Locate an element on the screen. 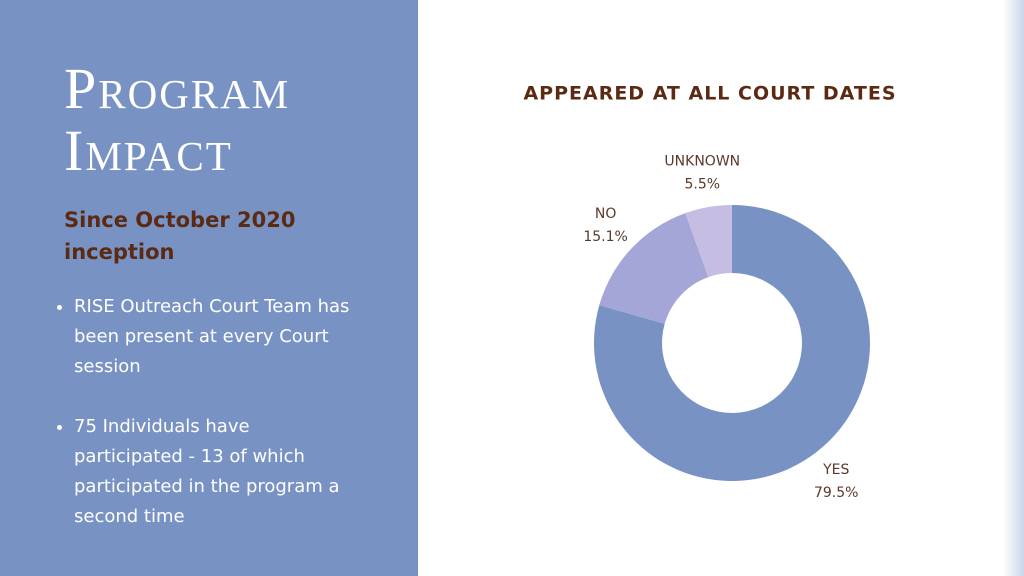 Image resolution: width=1024 pixels, height=576 pixels. subtitle: Since October 2020 inception is located at coordinates (180, 236).